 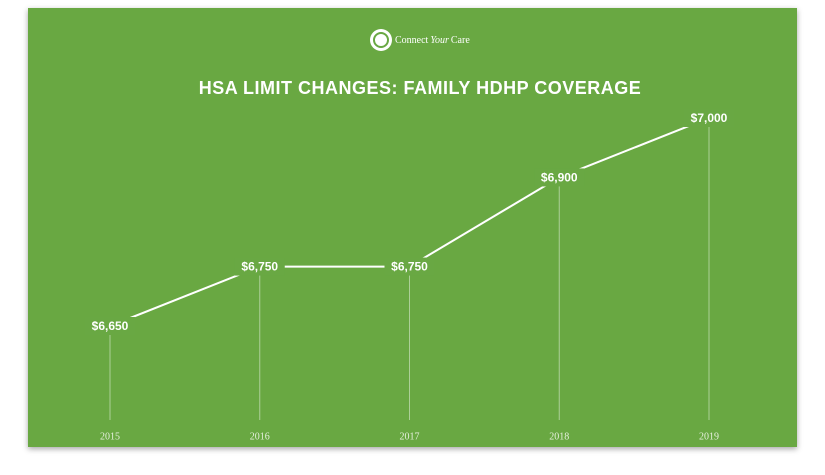 I want to click on logo-word: Your, so click(x=439, y=40).